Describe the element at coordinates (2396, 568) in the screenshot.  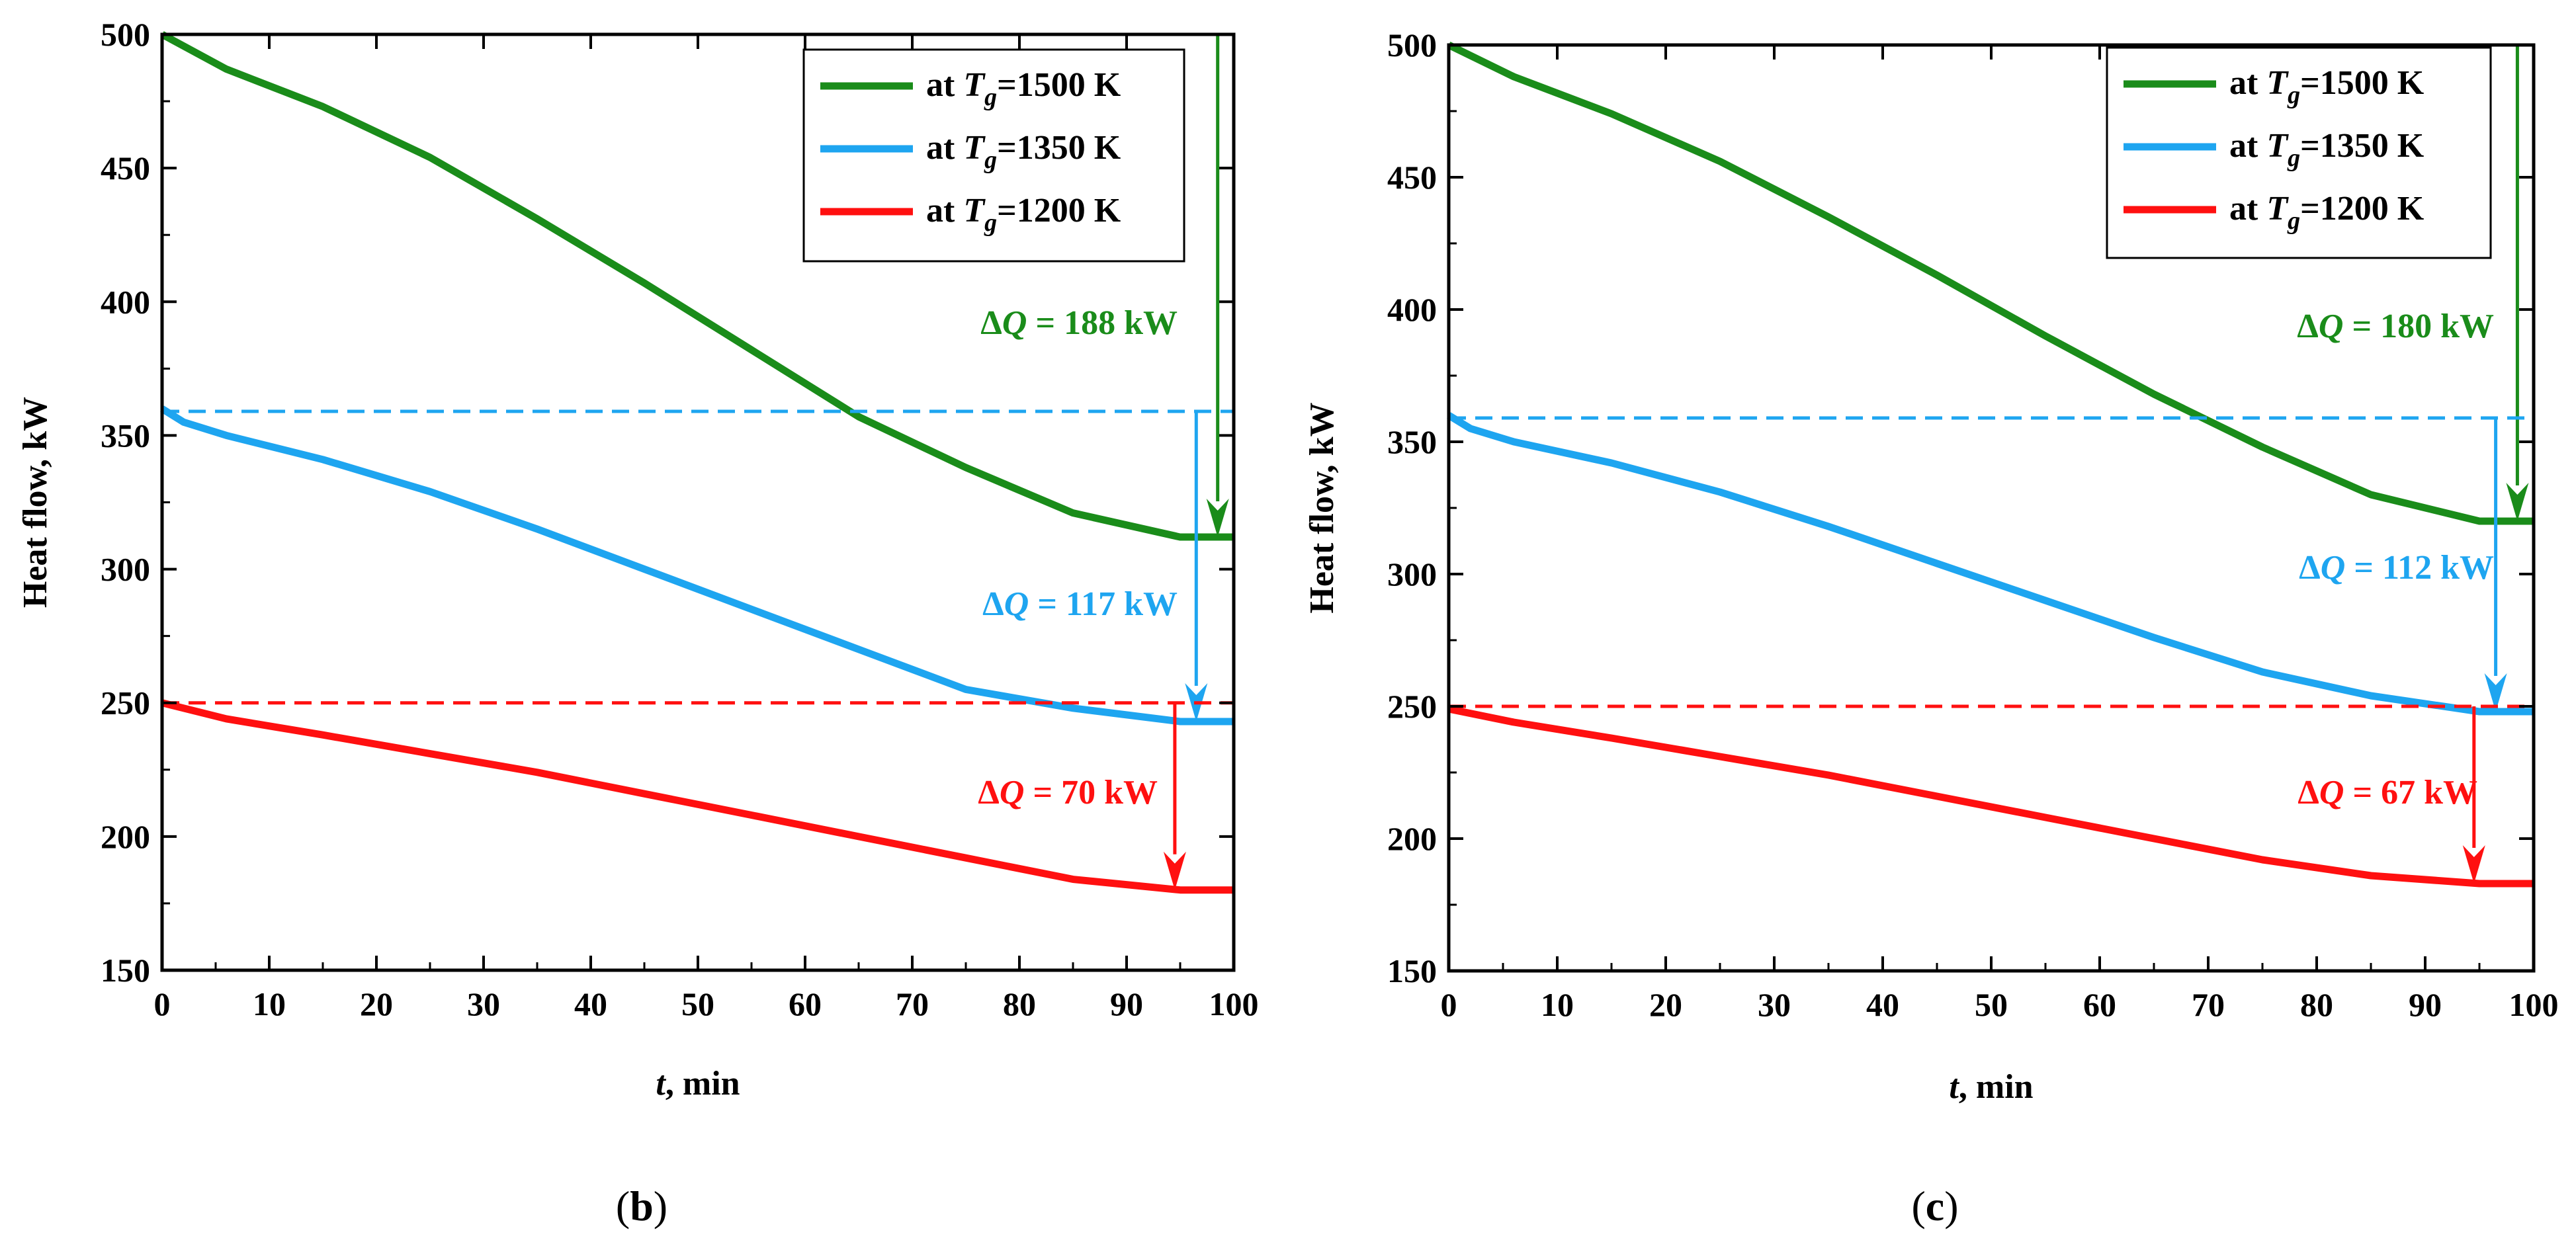
I see `delta-annotation: ΔQ = 112 kW` at that location.